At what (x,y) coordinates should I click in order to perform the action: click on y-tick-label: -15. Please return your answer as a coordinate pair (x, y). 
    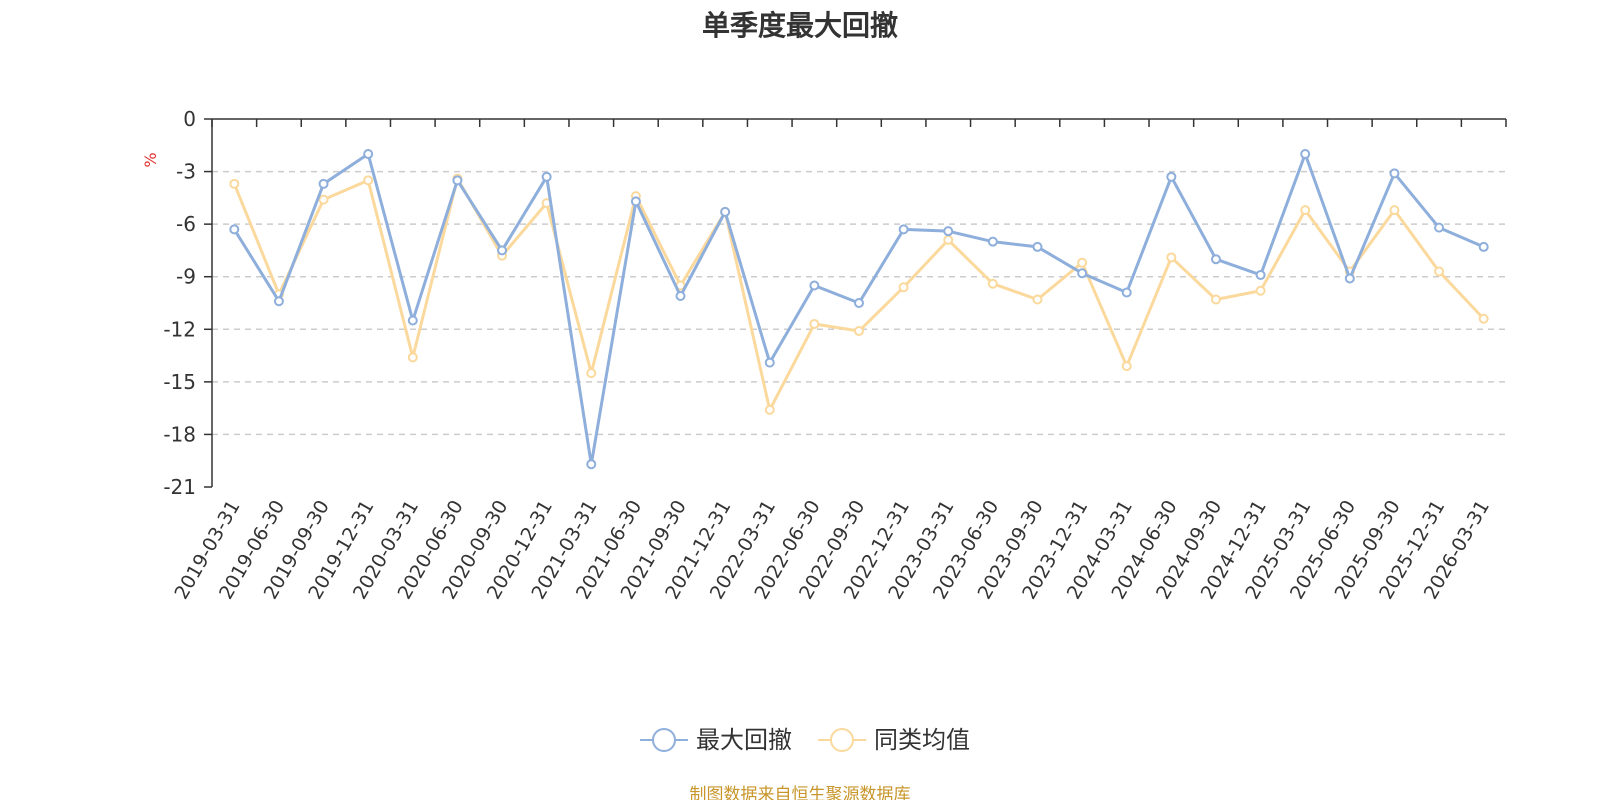
    Looking at the image, I should click on (179, 382).